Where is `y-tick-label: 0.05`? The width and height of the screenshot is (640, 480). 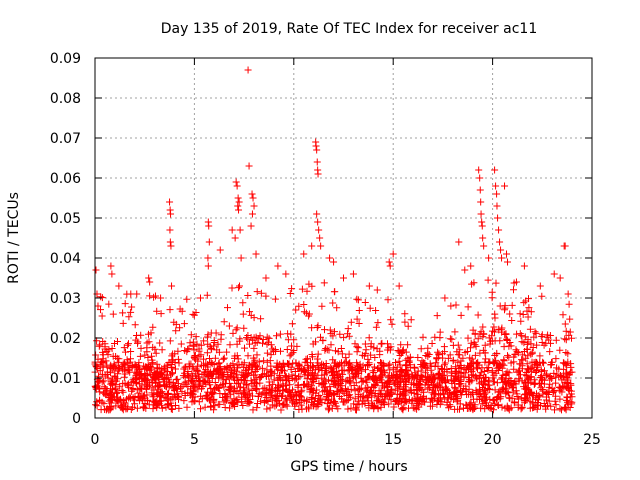 y-tick-label: 0.05 is located at coordinates (65, 219).